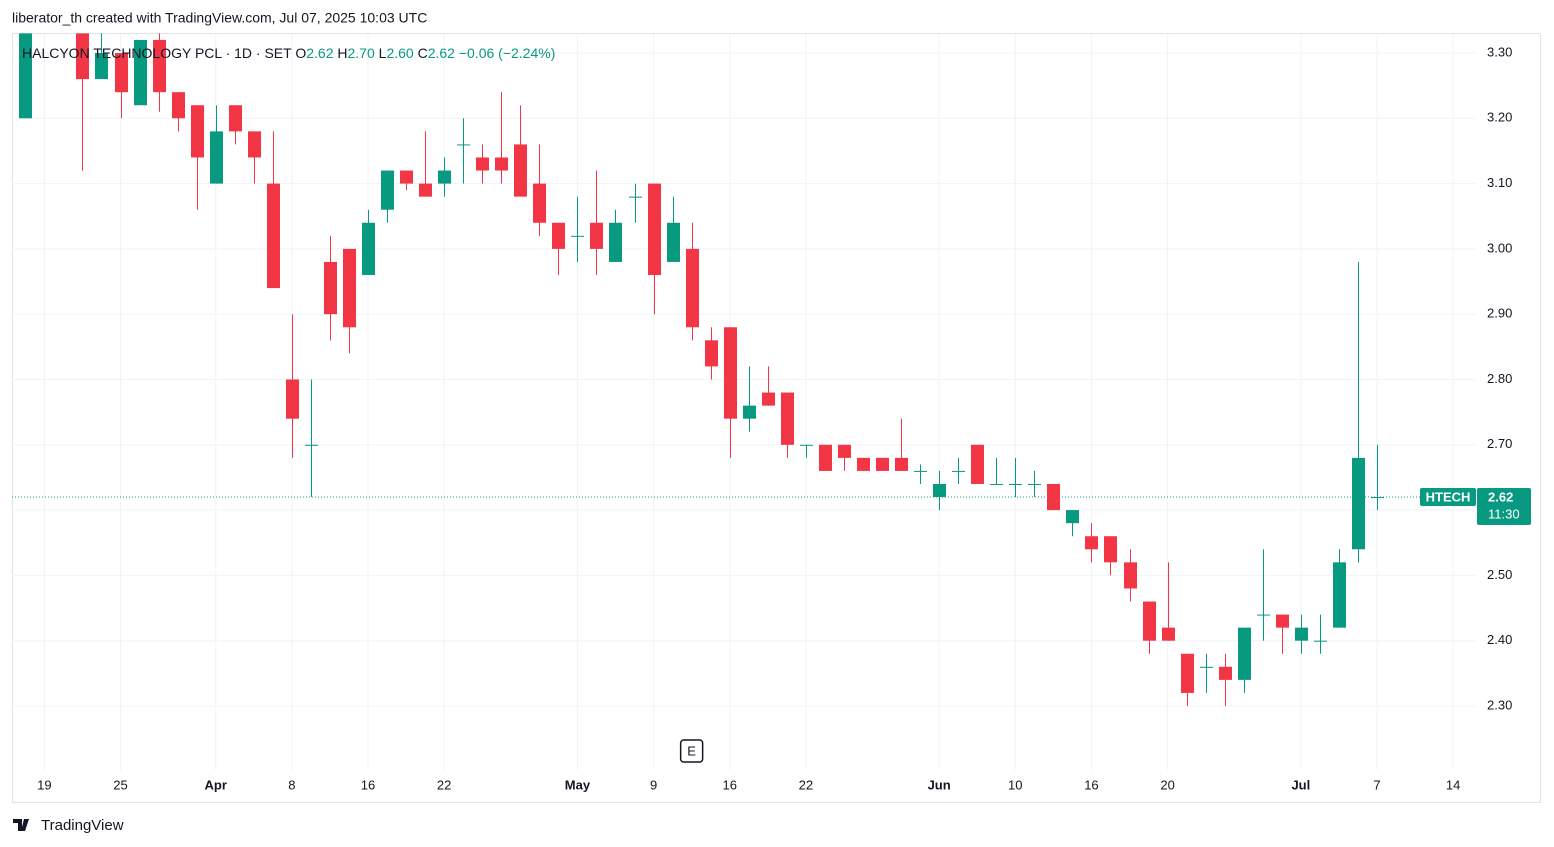 This screenshot has height=847, width=1554. What do you see at coordinates (691, 751) in the screenshot?
I see `event-marker` at bounding box center [691, 751].